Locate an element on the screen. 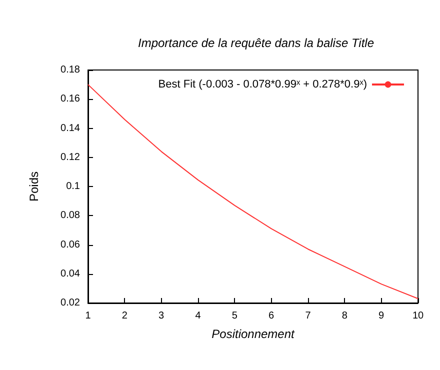 Image resolution: width=440 pixels, height=370 pixels. x-tick-label: 10 is located at coordinates (418, 316).